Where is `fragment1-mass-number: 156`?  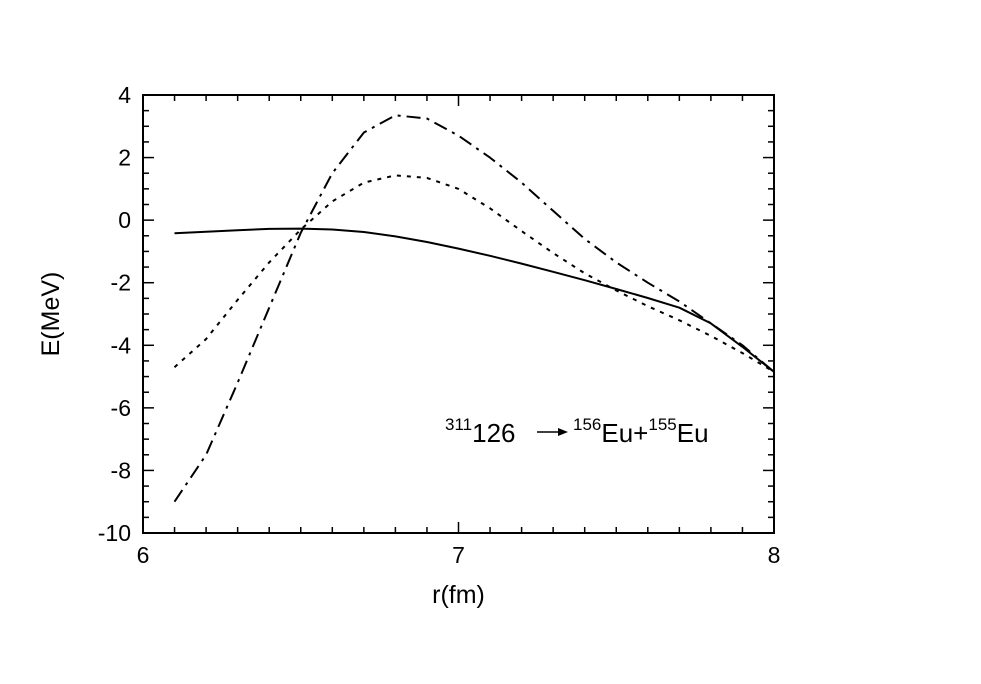
fragment1-mass-number: 156 is located at coordinates (587, 424).